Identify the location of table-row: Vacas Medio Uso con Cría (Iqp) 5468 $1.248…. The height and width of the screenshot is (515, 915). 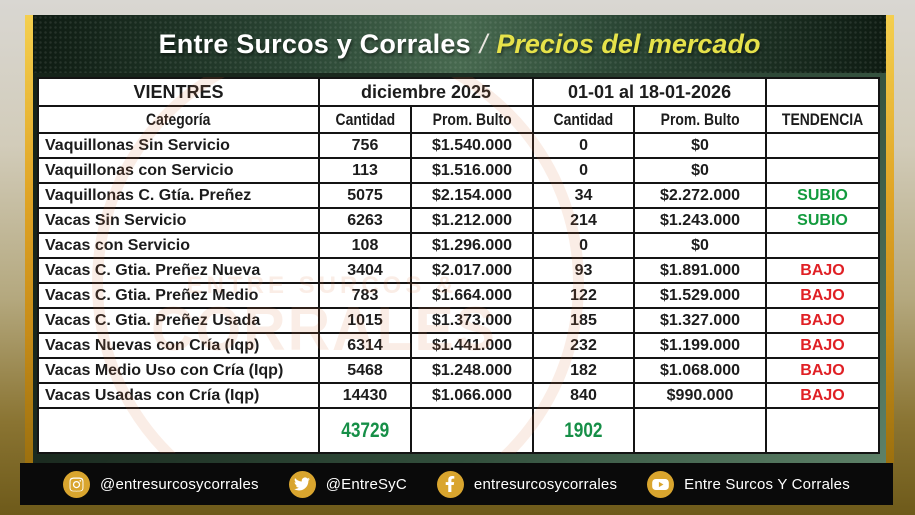
(459, 370).